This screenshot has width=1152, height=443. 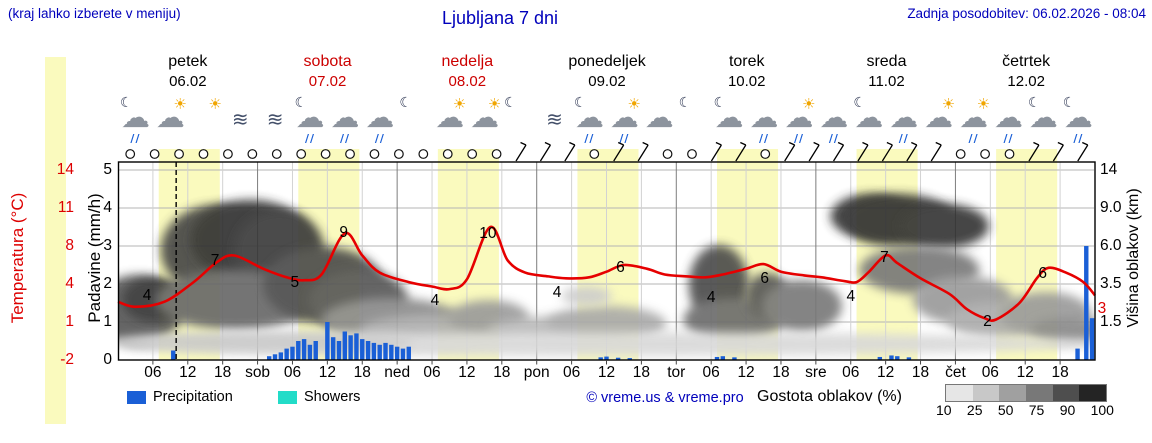 I want to click on time-label: 18, so click(x=222, y=372).